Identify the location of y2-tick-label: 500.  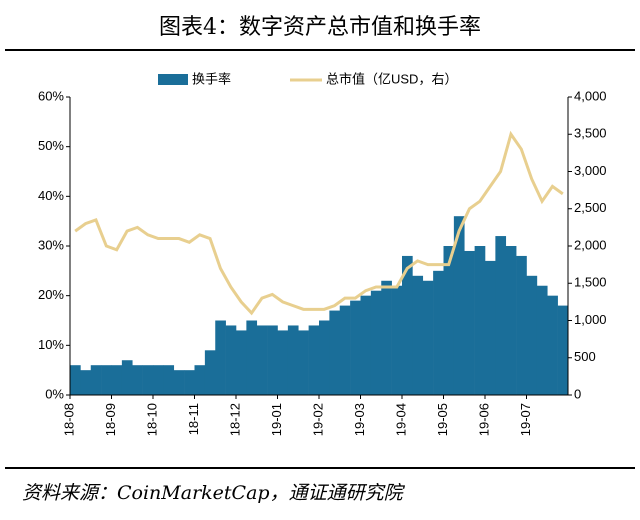
(585, 356).